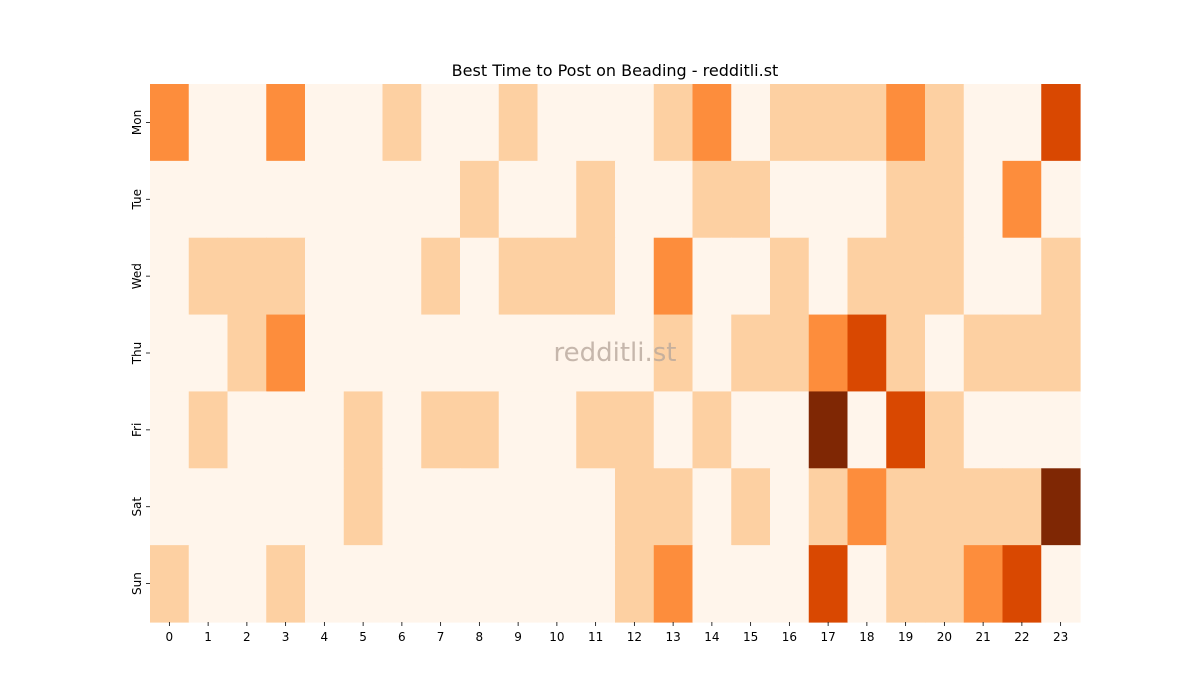 The image size is (1200, 700). I want to click on x-tick-label: 14, so click(711, 637).